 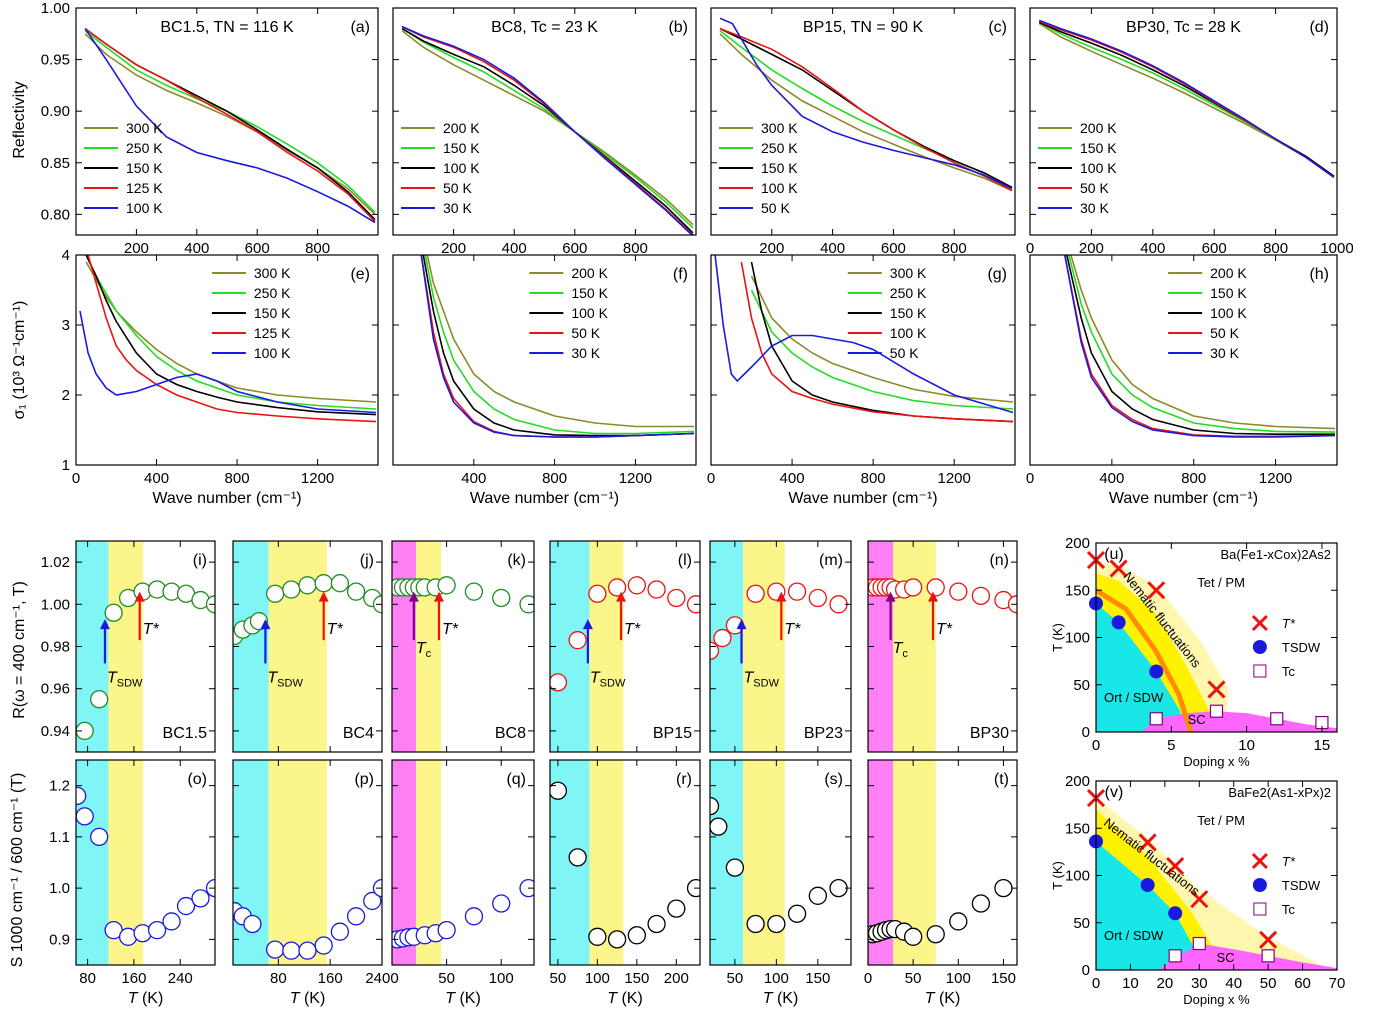 What do you see at coordinates (1001, 779) in the screenshot?
I see `panel-letter: (t)` at bounding box center [1001, 779].